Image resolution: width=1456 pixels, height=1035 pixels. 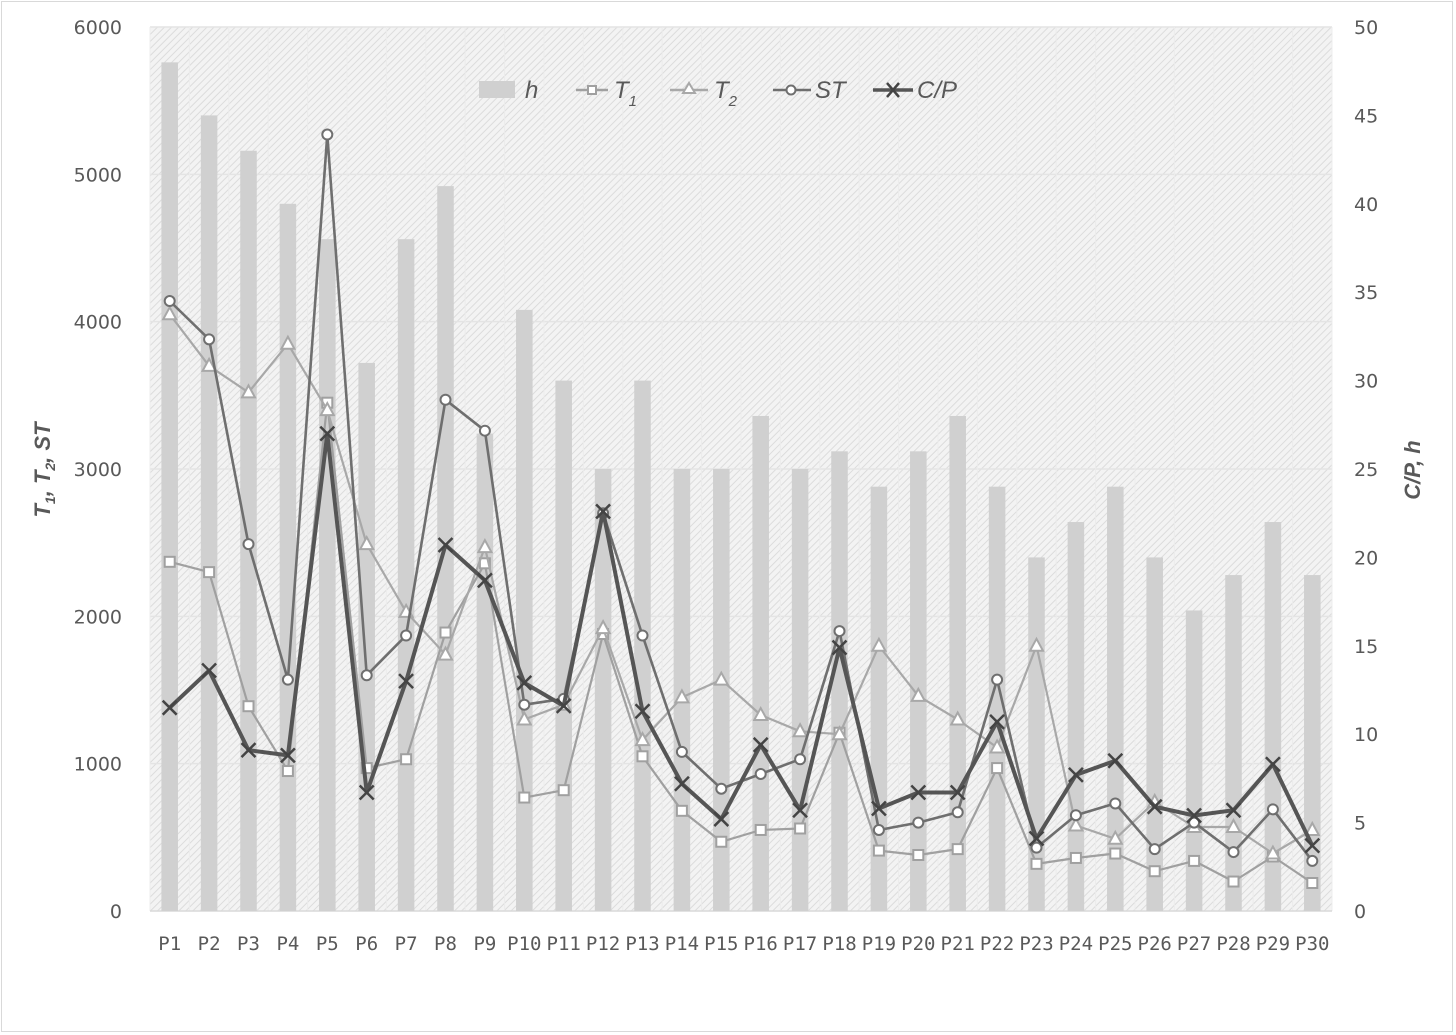 What do you see at coordinates (1366, 735) in the screenshot?
I see `right-axis-tick-label: 10` at bounding box center [1366, 735].